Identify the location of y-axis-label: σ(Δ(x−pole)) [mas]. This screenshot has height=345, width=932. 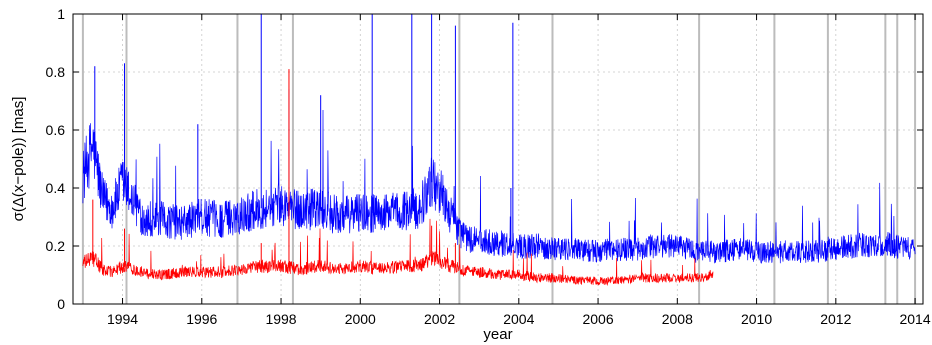
(18, 159).